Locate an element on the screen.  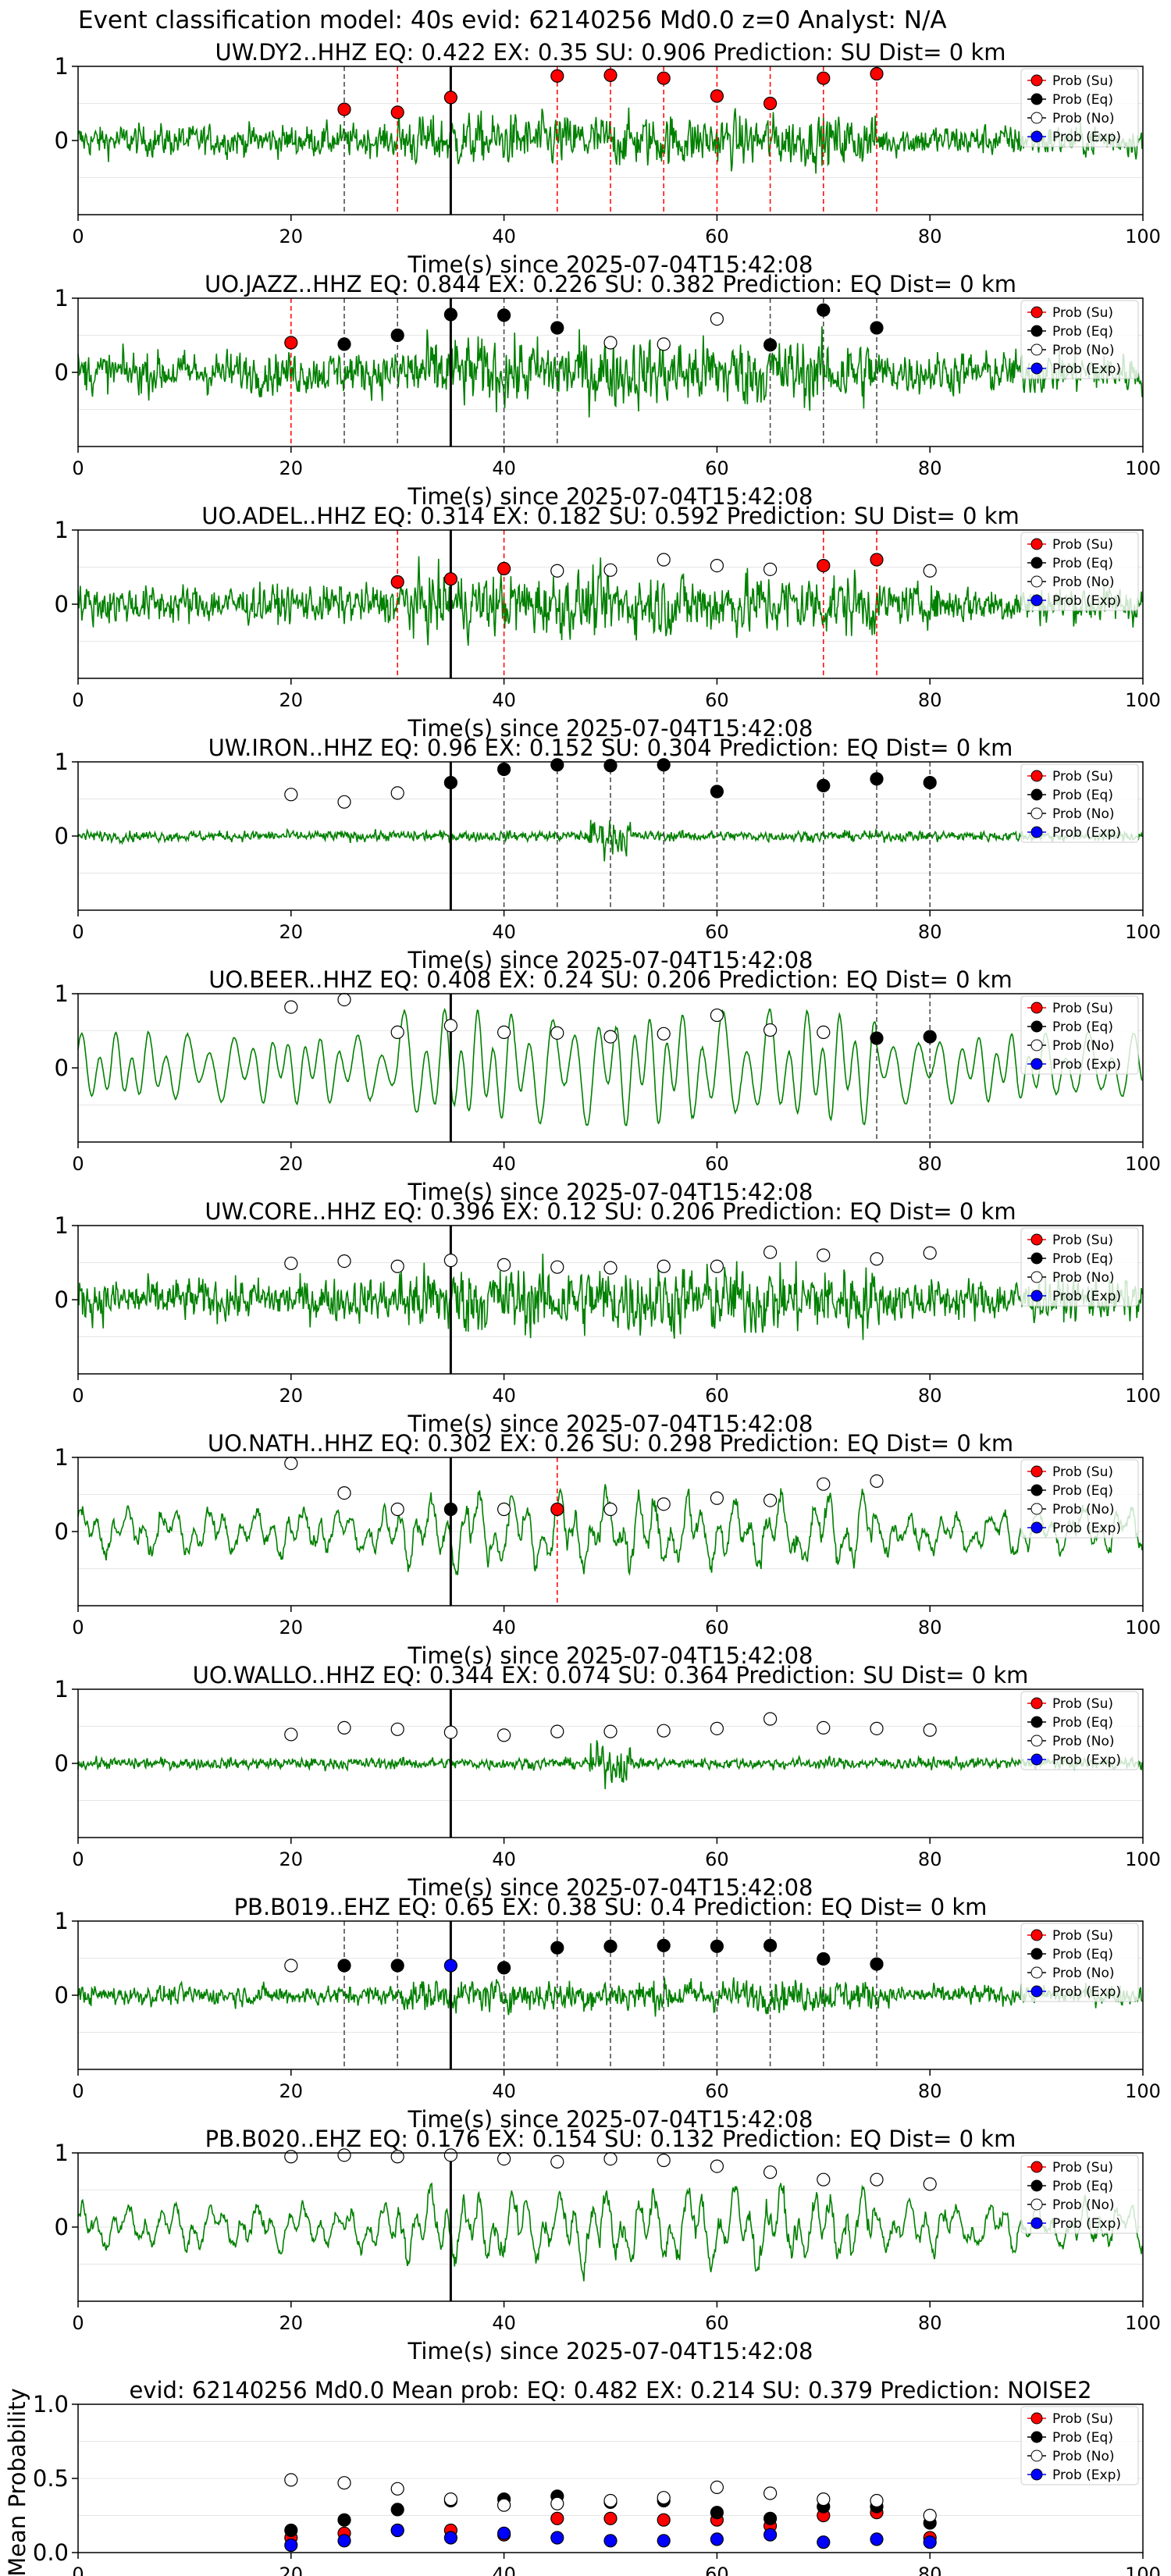
waveform-trace is located at coordinates (610, 1296).